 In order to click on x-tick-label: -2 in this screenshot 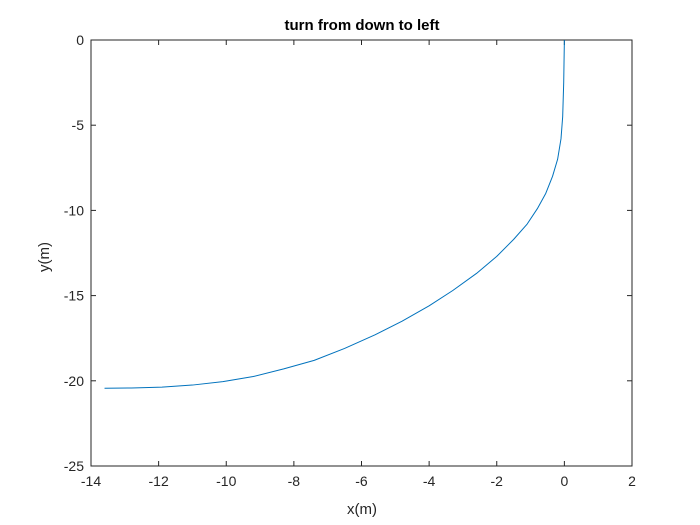, I will do `click(497, 481)`.